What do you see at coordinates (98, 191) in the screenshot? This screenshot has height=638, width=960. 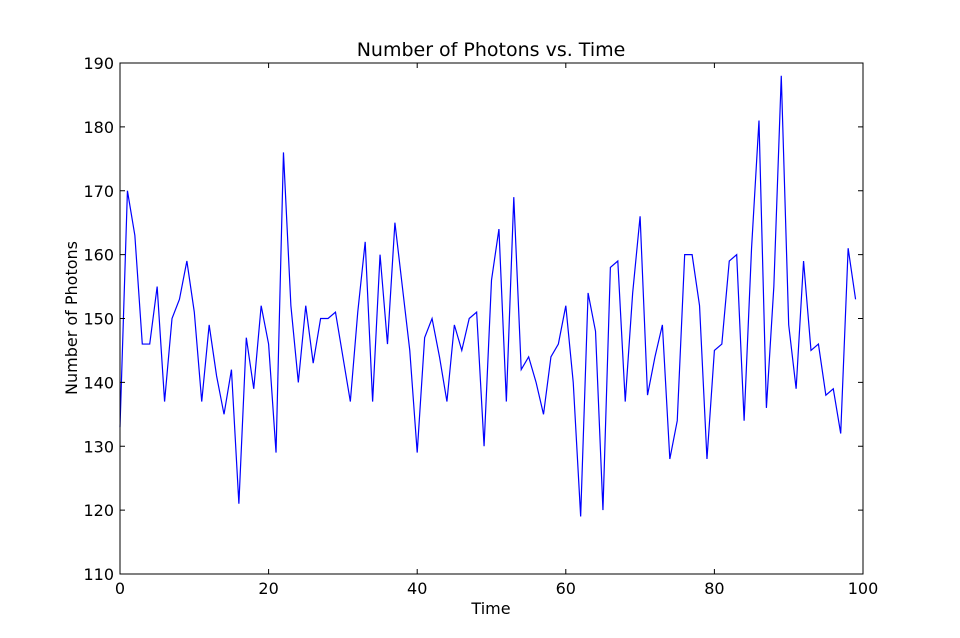 I see `y-tick-label: 170` at bounding box center [98, 191].